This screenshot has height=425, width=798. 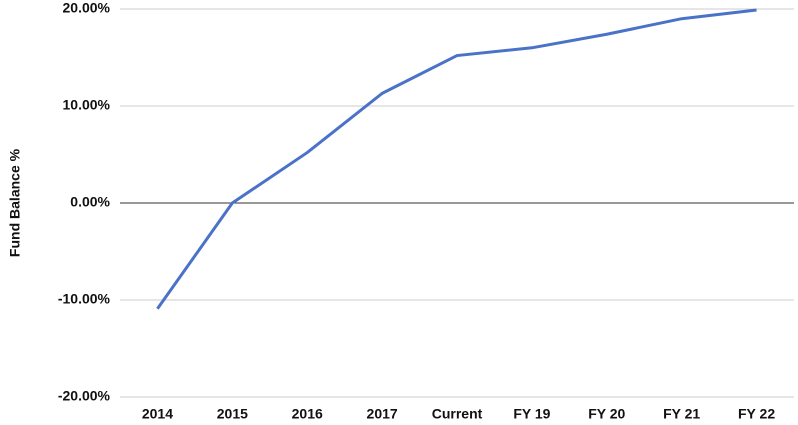 I want to click on y-tick-label: -10.00%, so click(x=84, y=299).